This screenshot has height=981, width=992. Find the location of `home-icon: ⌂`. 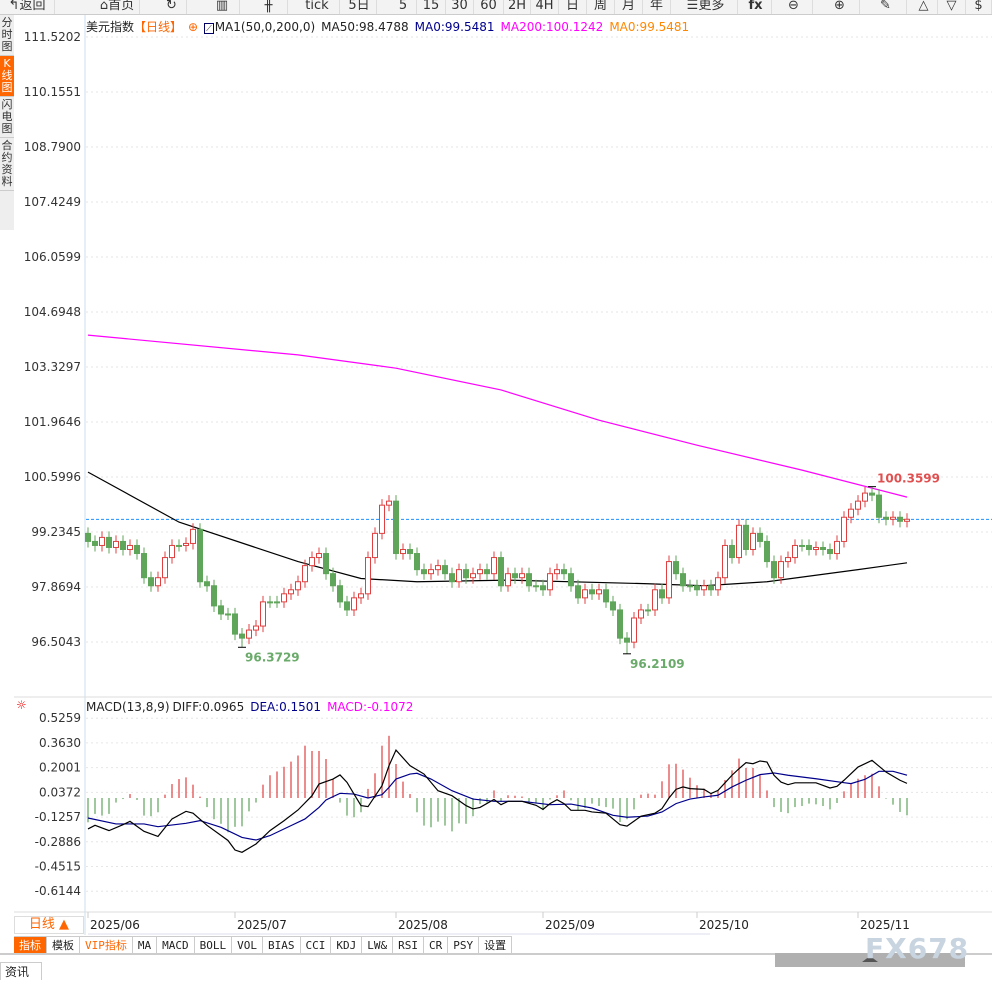

home-icon: ⌂ is located at coordinates (104, 6).